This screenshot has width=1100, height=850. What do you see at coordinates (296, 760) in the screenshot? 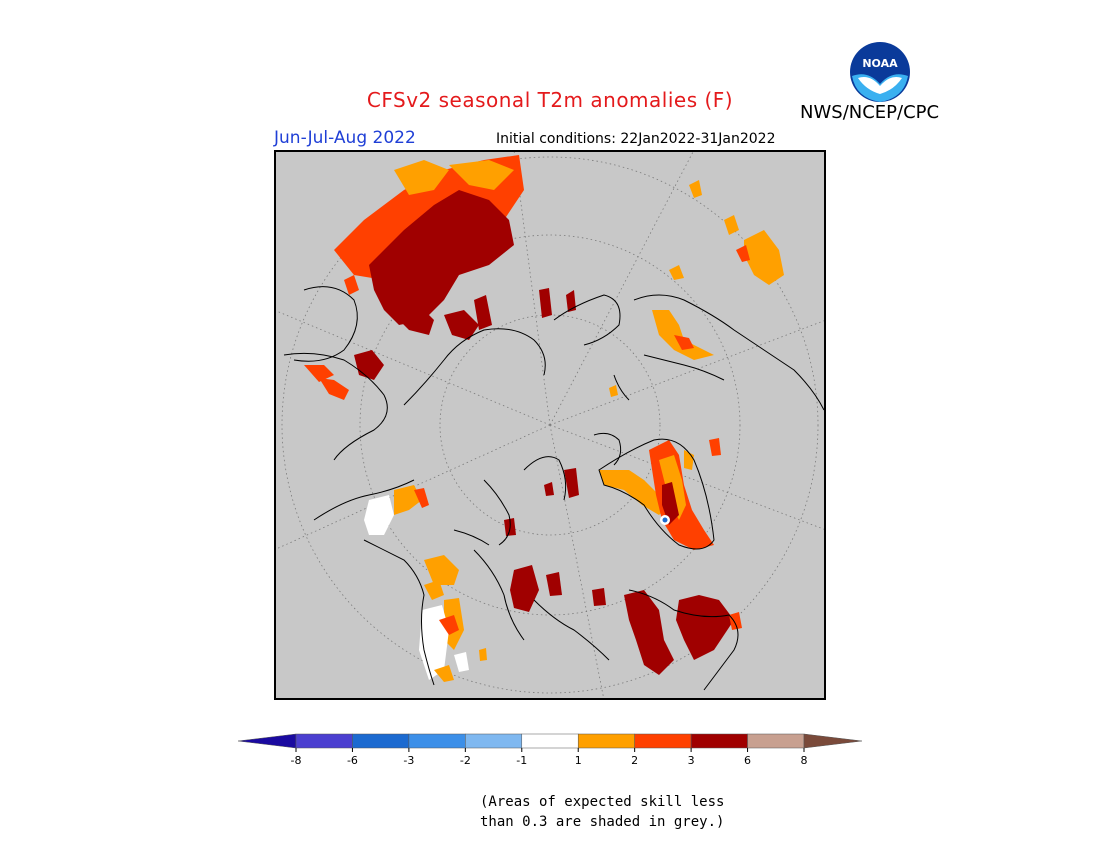
I see `colorbar-tick-label: -8` at bounding box center [296, 760].